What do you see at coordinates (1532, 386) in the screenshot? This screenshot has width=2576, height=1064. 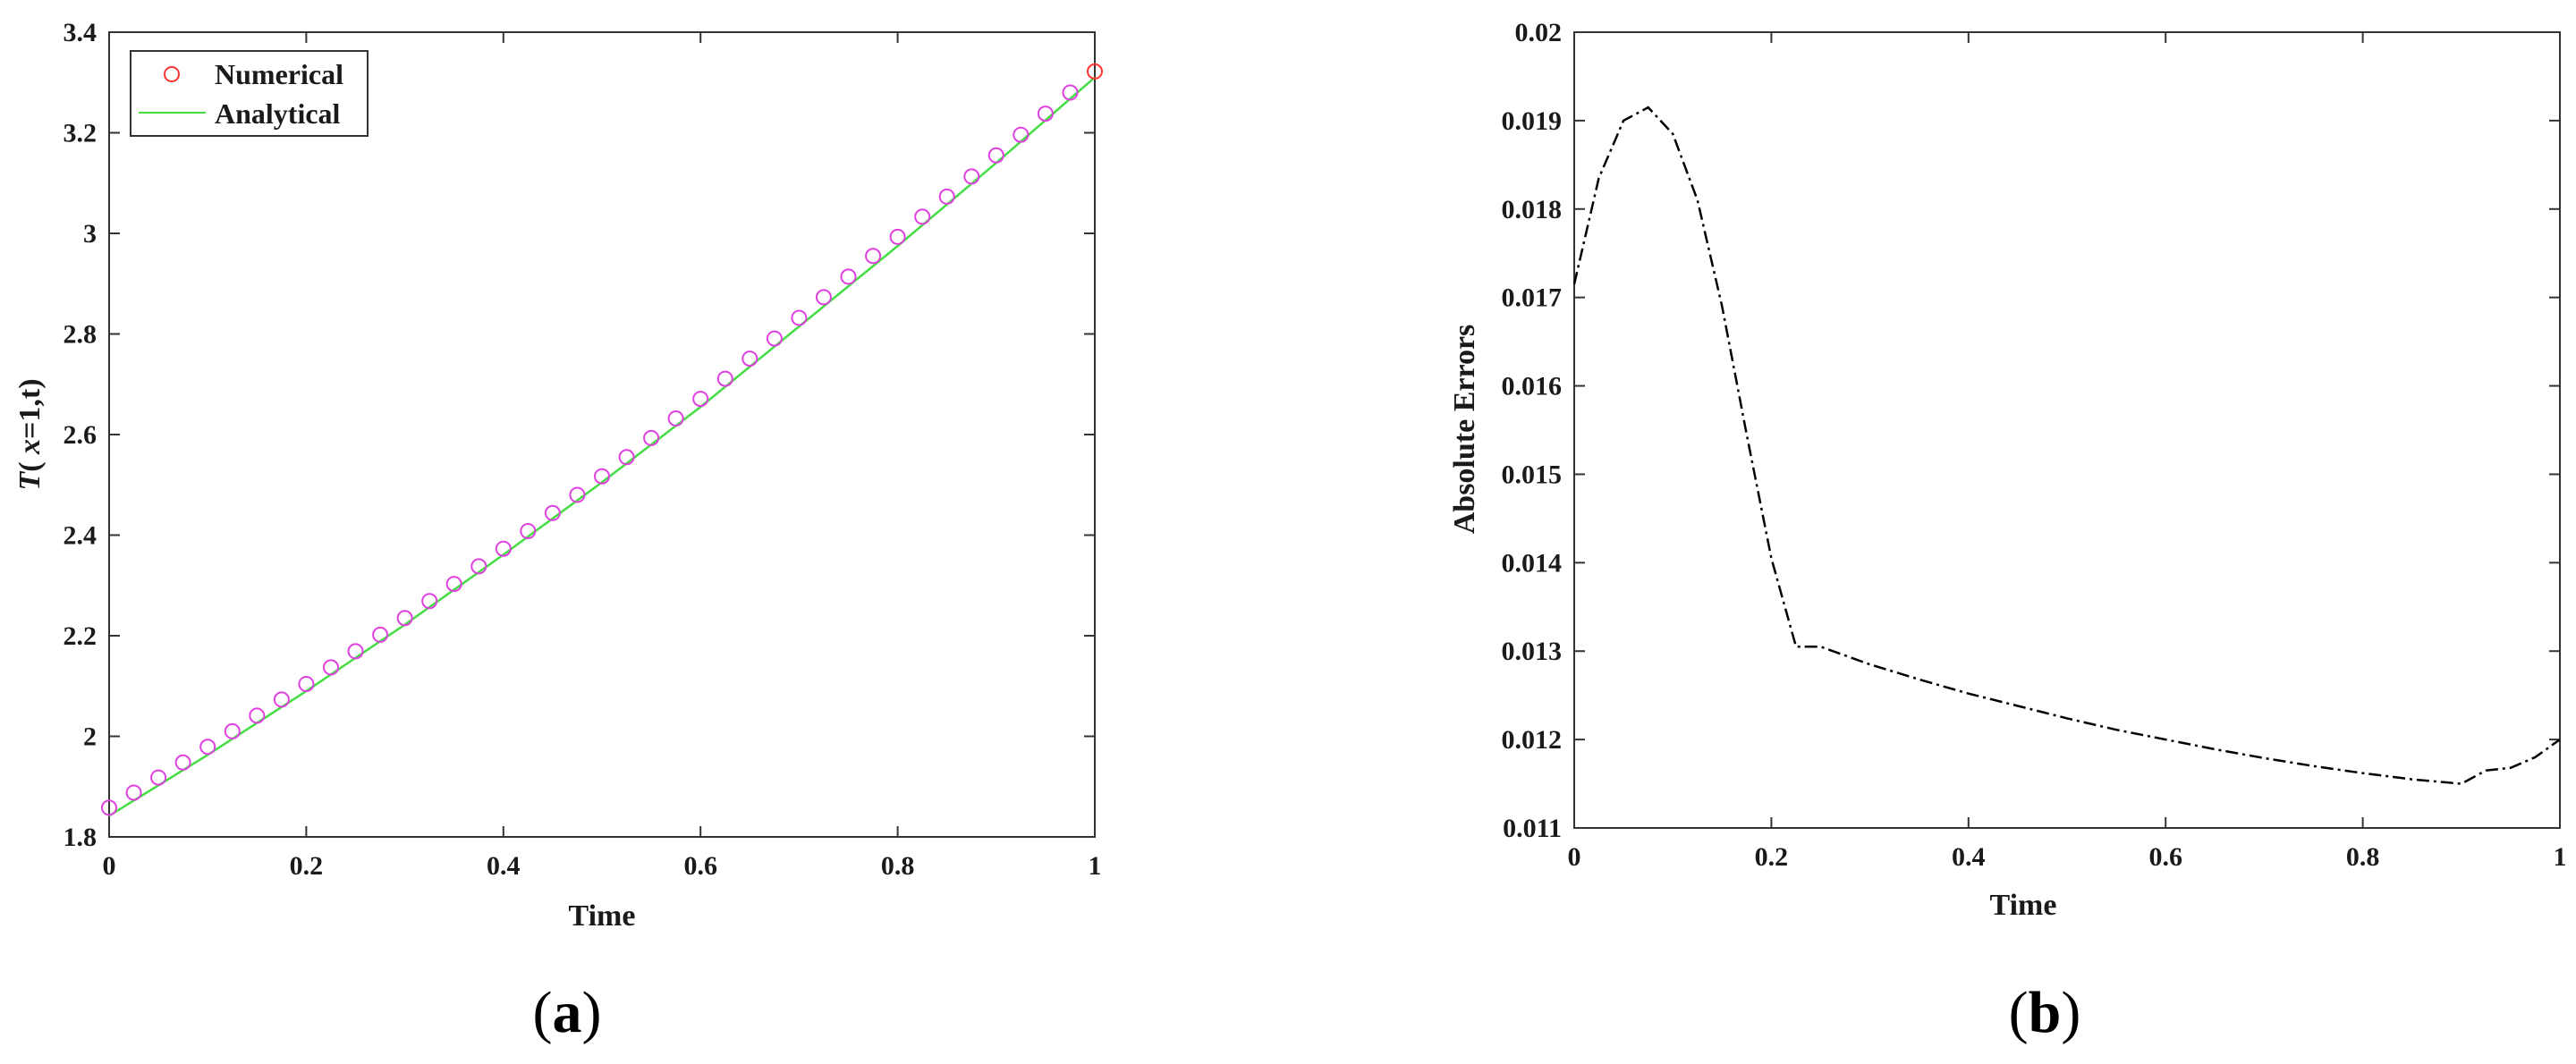 I see `chart-b-ytick-label: 0.016` at bounding box center [1532, 386].